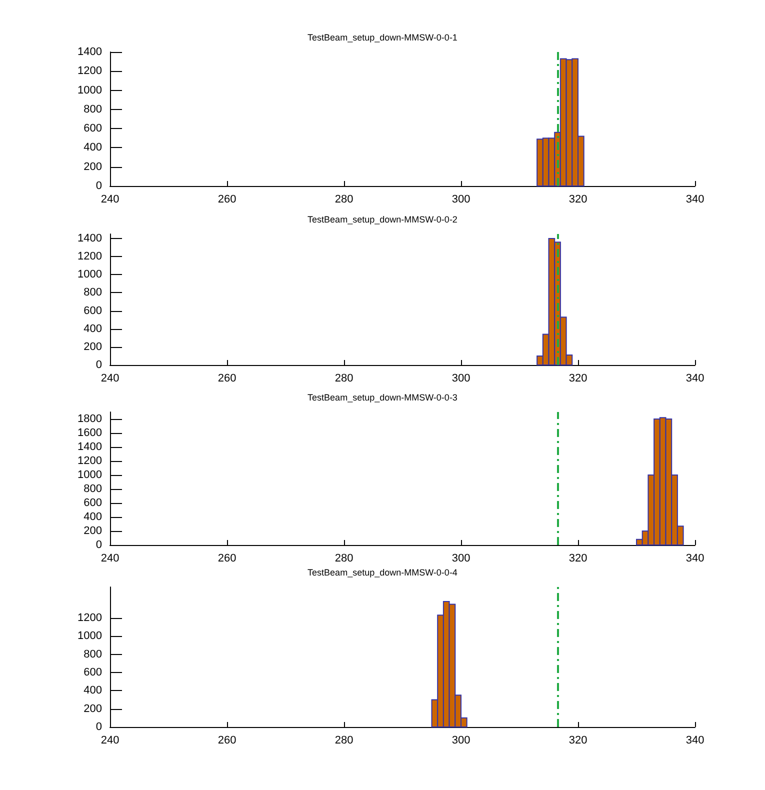 Image resolution: width=765 pixels, height=790 pixels. Describe the element at coordinates (90, 433) in the screenshot. I see `y-tick-label: 1600` at that location.